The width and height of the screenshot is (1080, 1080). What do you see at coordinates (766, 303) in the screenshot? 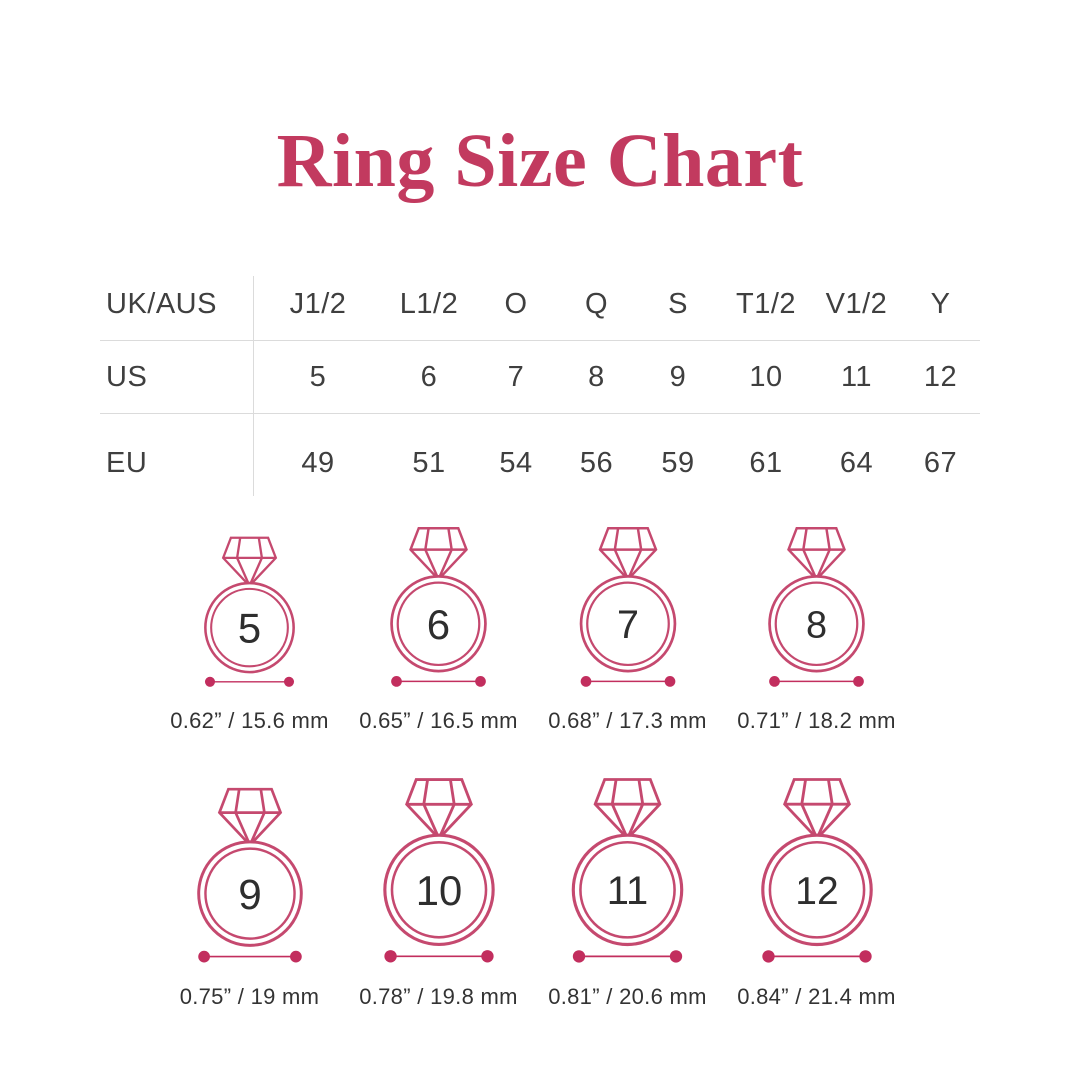
I see `table-cell: T1/2` at bounding box center [766, 303].